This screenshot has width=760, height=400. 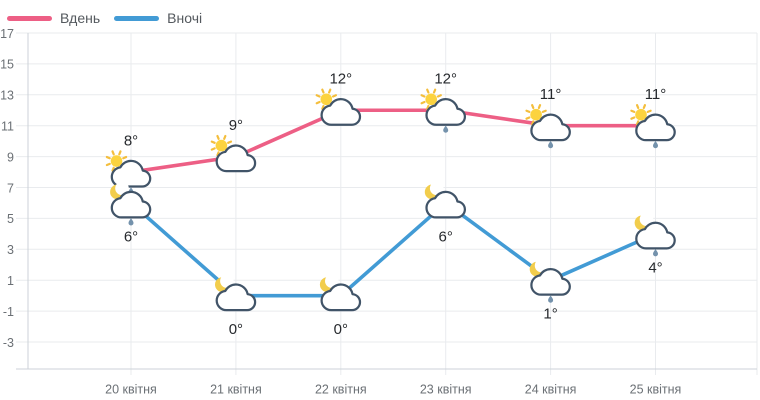 What do you see at coordinates (131, 140) in the screenshot?
I see `temperature-label: 8°` at bounding box center [131, 140].